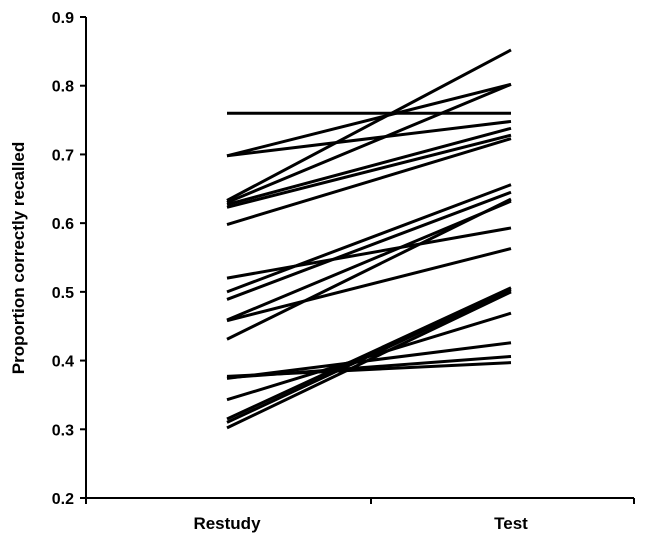  I want to click on x-axis-ticks: Restudy Test, so click(360, 515).